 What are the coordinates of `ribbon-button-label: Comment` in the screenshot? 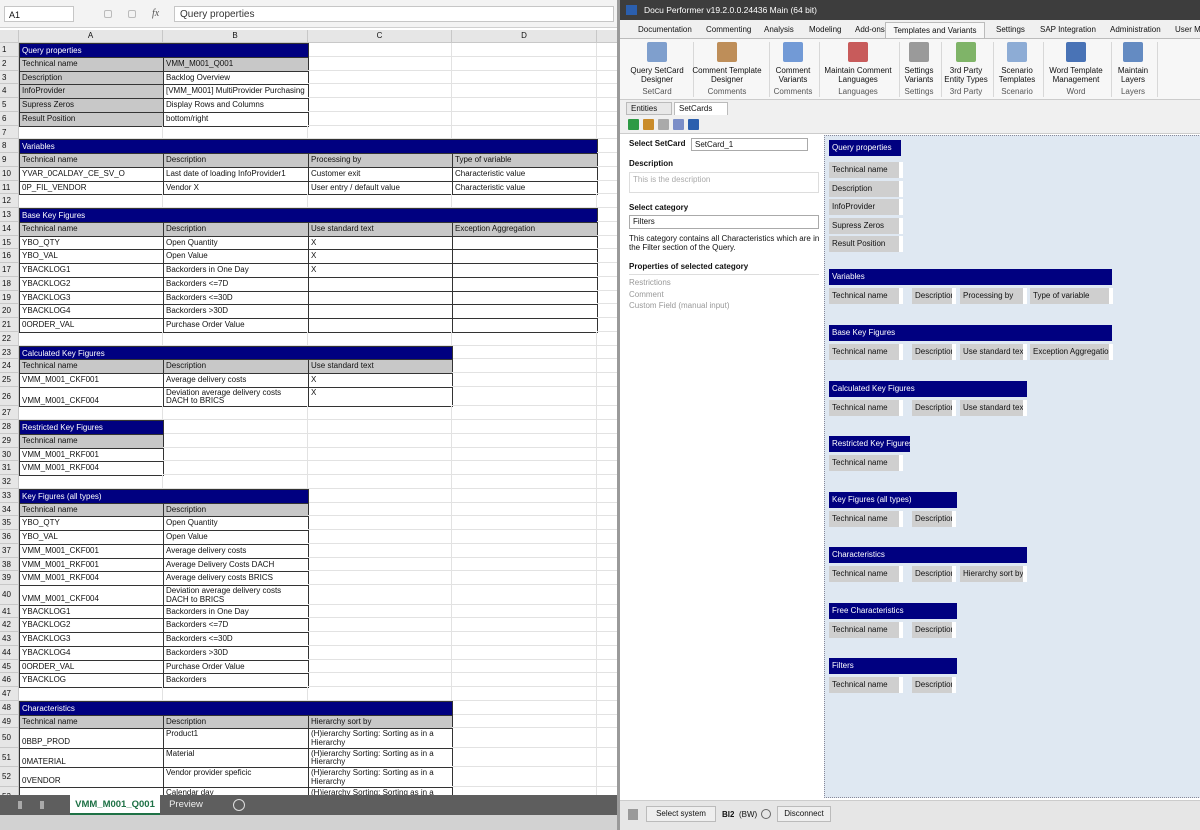 It's located at (793, 70).